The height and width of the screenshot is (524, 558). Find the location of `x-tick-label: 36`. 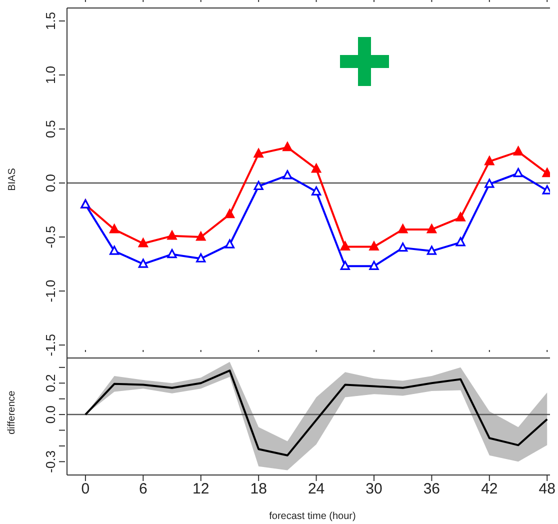

x-tick-label: 36 is located at coordinates (431, 489).